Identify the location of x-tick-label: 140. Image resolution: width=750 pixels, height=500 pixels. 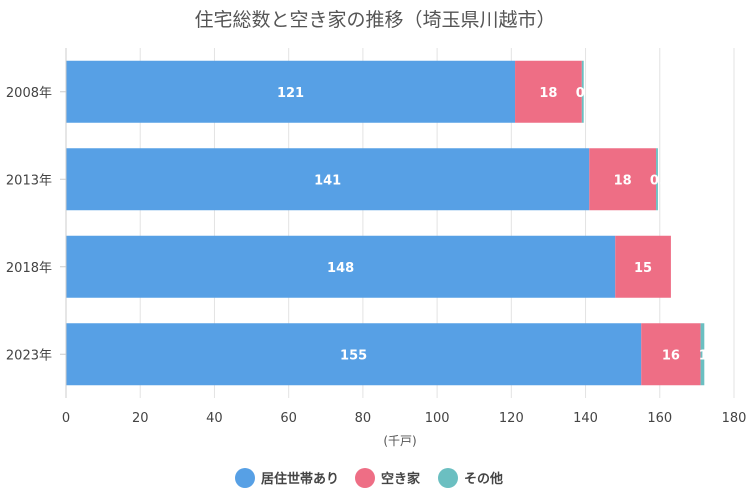
(585, 418).